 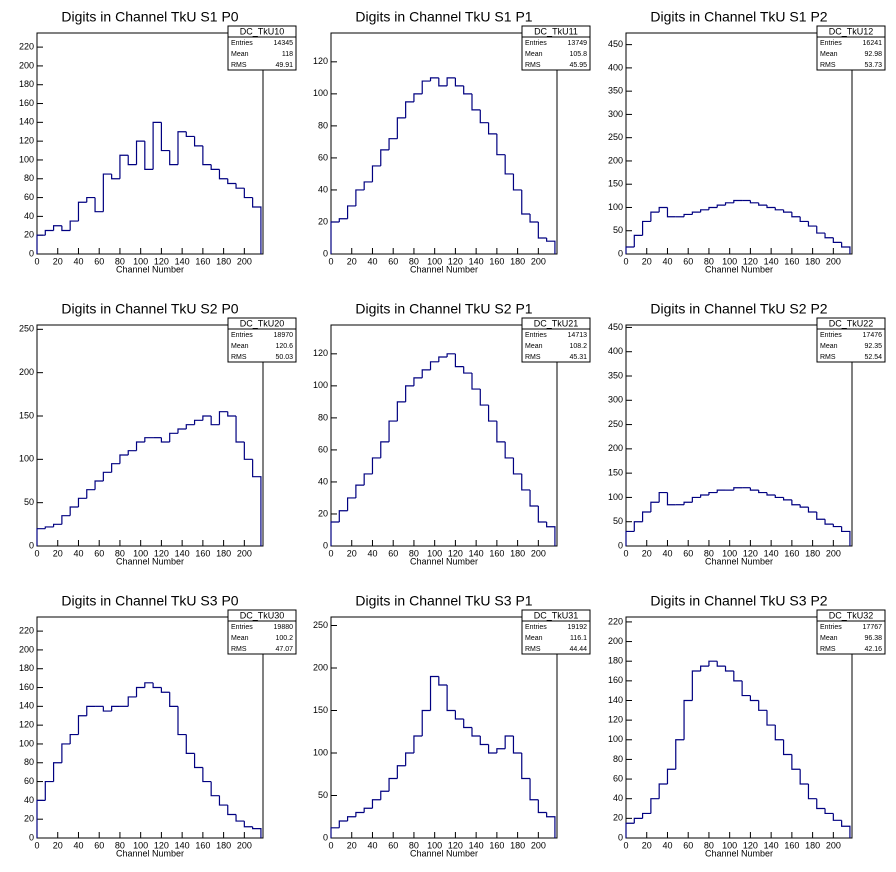 What do you see at coordinates (284, 335) in the screenshot?
I see `stats-value: 18970` at bounding box center [284, 335].